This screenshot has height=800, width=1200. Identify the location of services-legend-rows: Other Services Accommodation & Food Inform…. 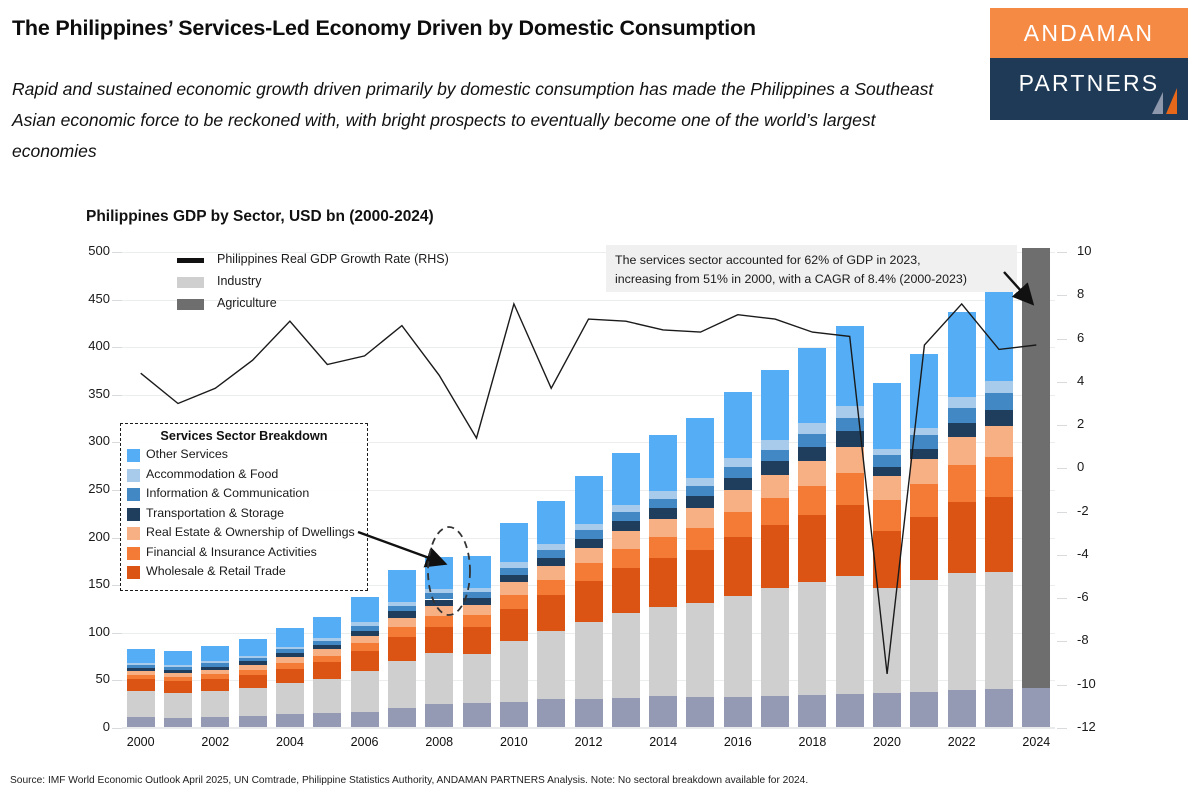
(244, 514).